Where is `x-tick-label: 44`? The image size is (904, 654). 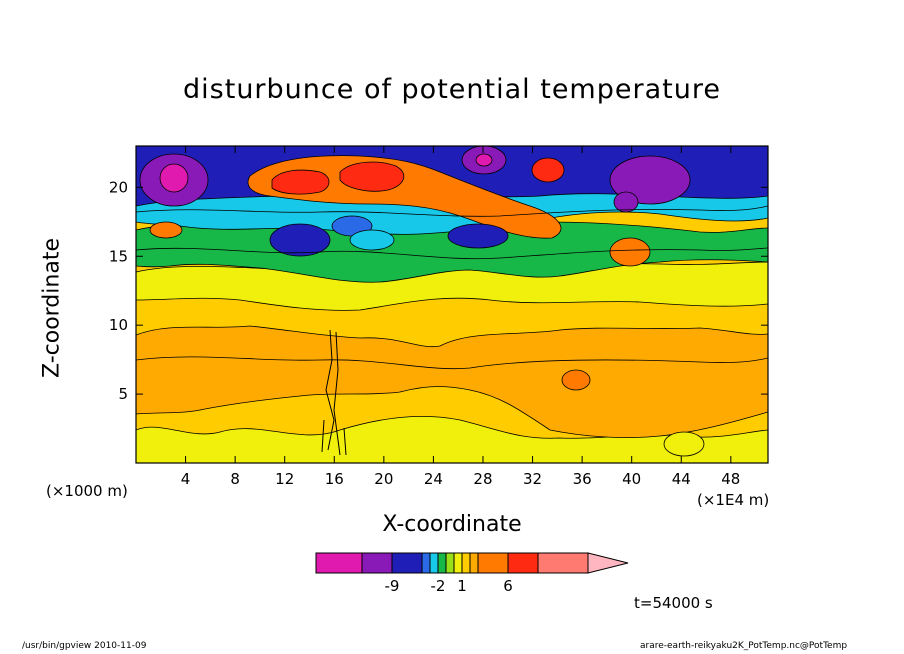
x-tick-label: 44 is located at coordinates (681, 479).